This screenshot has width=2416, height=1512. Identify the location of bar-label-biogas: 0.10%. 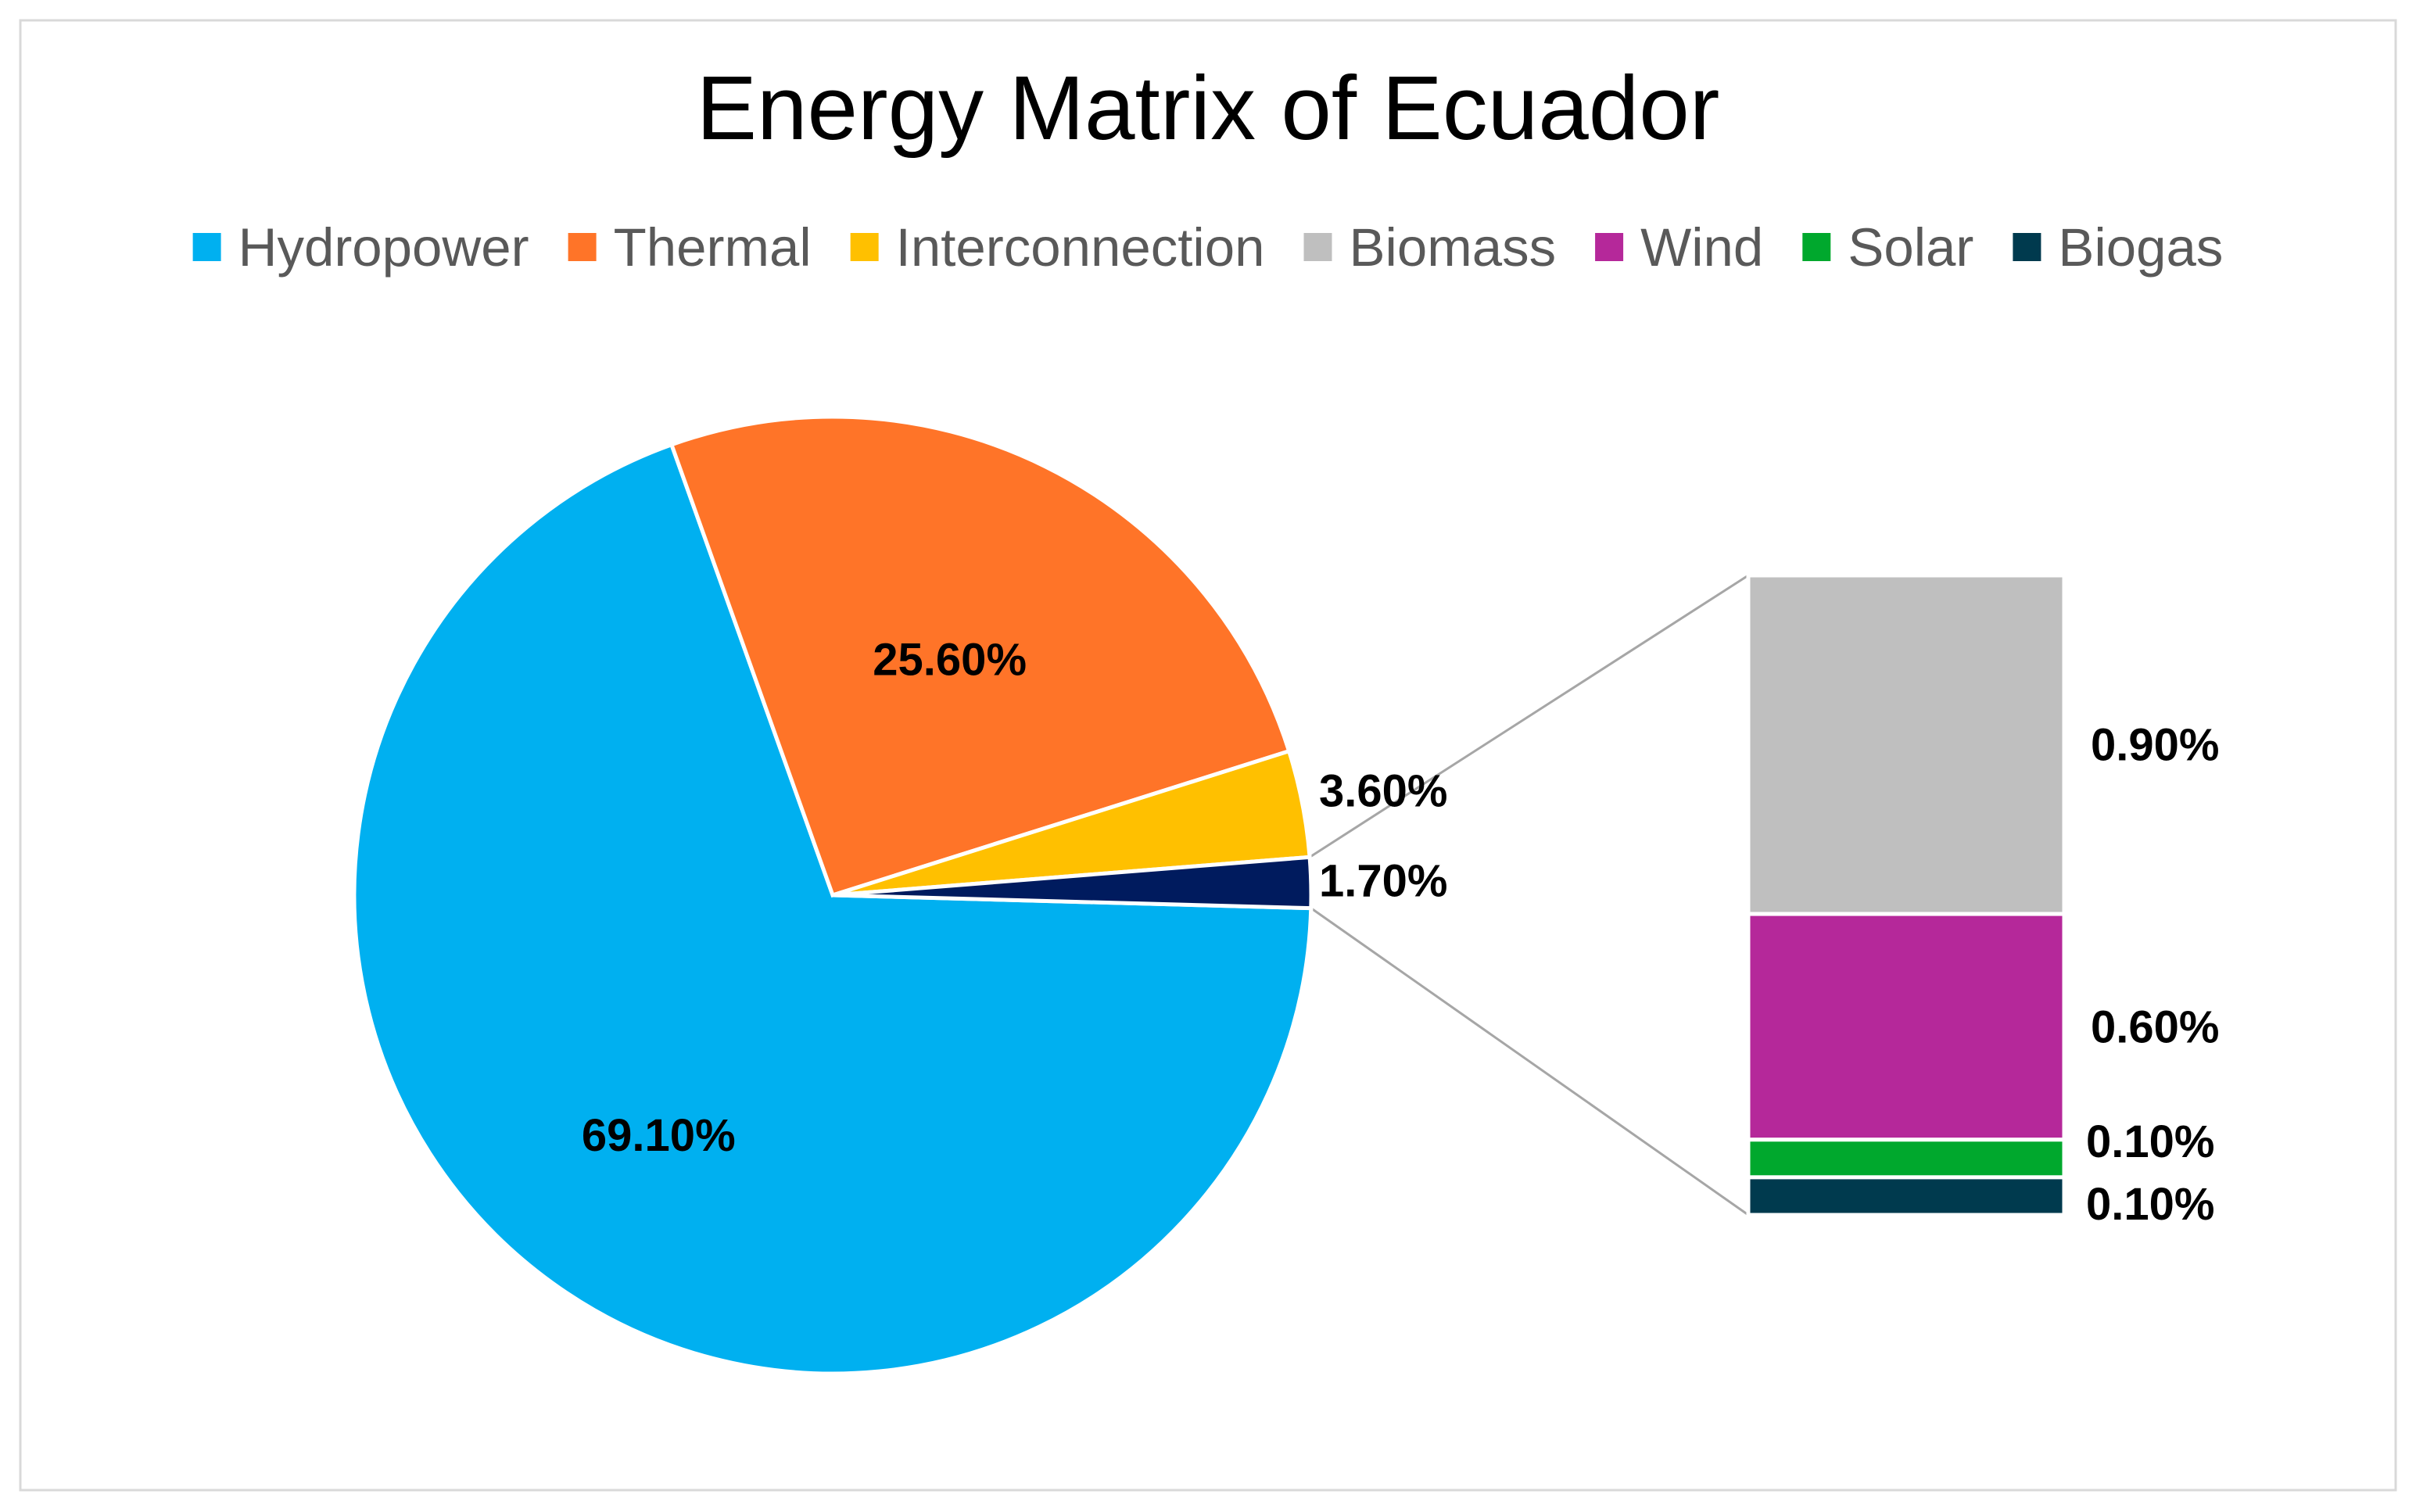
(2150, 1204).